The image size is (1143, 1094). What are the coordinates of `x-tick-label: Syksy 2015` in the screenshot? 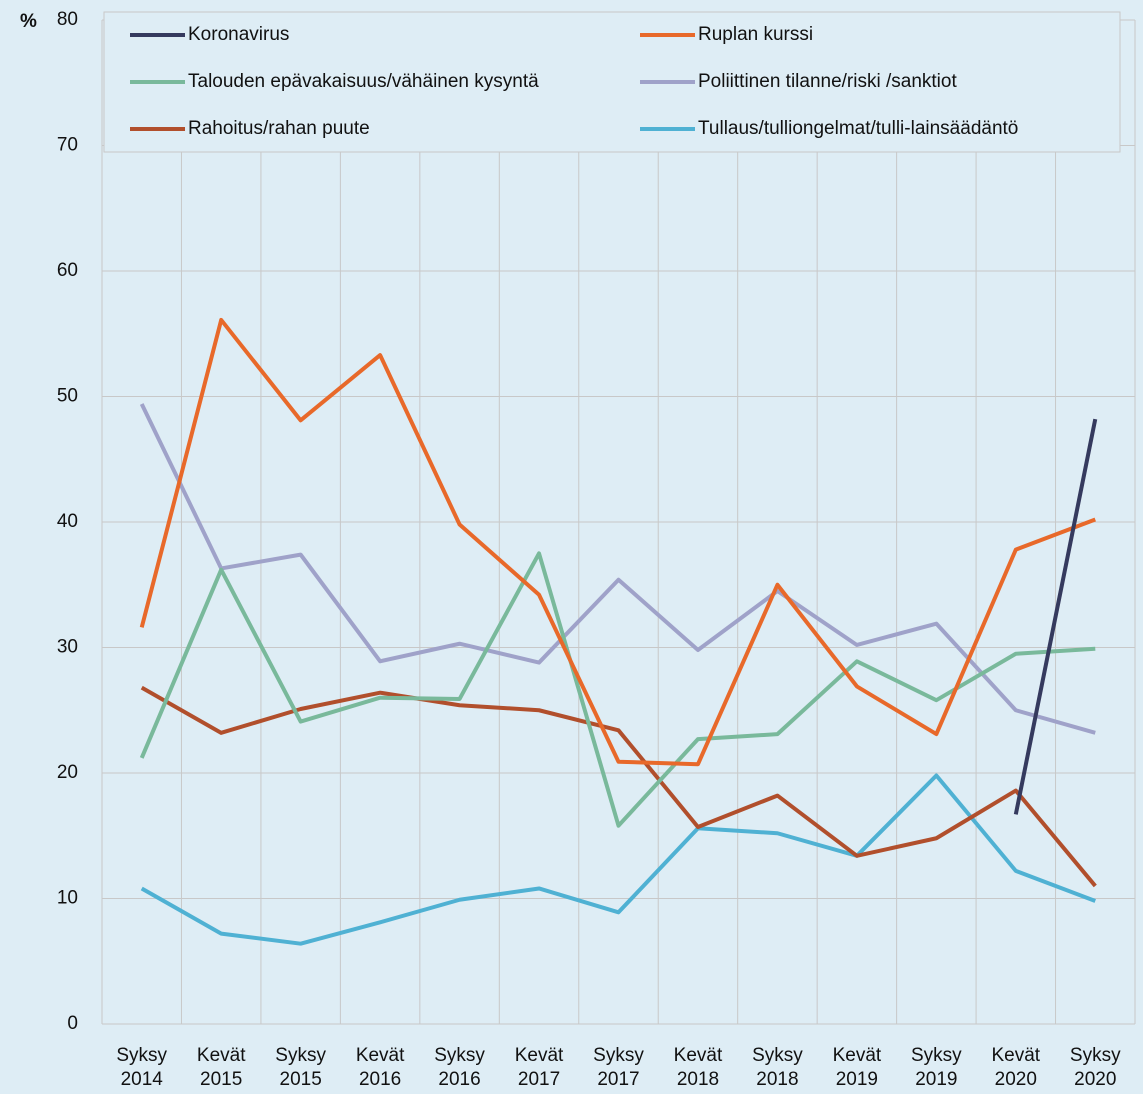 It's located at (300, 1067).